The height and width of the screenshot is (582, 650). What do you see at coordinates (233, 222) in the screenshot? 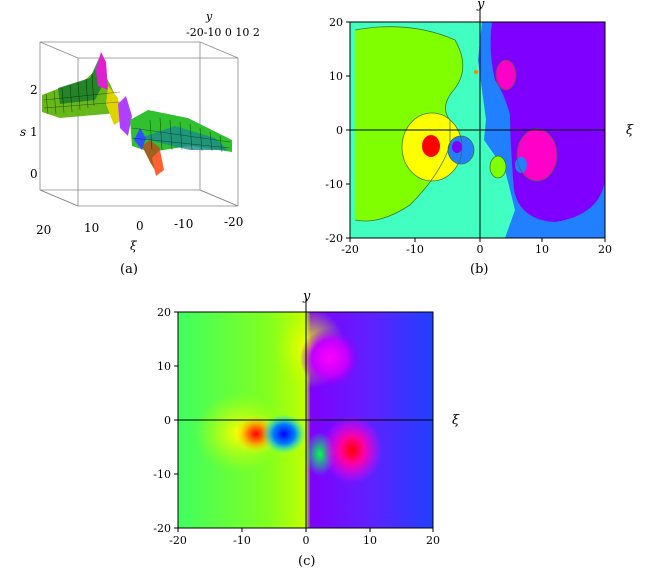
I see `xi-tick: -20` at bounding box center [233, 222].